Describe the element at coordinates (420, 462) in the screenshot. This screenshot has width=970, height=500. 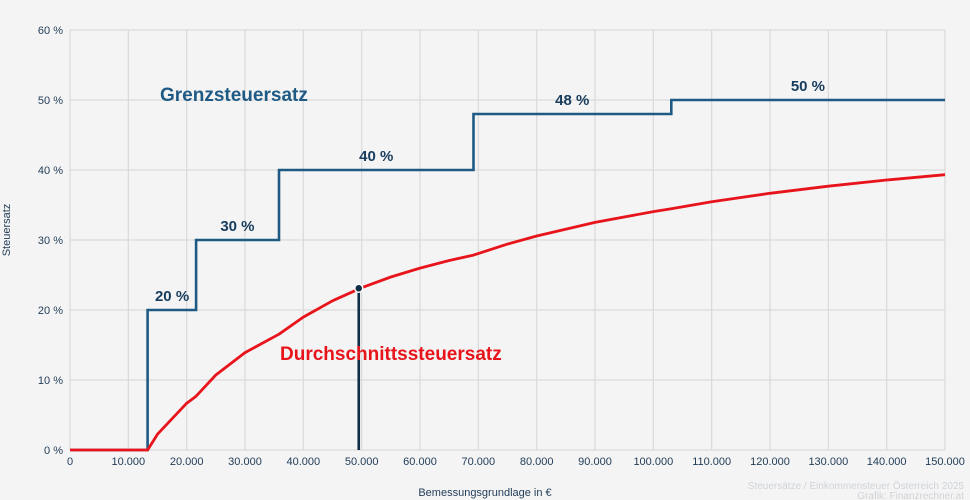
I see `x-tick-label: 60.000` at that location.